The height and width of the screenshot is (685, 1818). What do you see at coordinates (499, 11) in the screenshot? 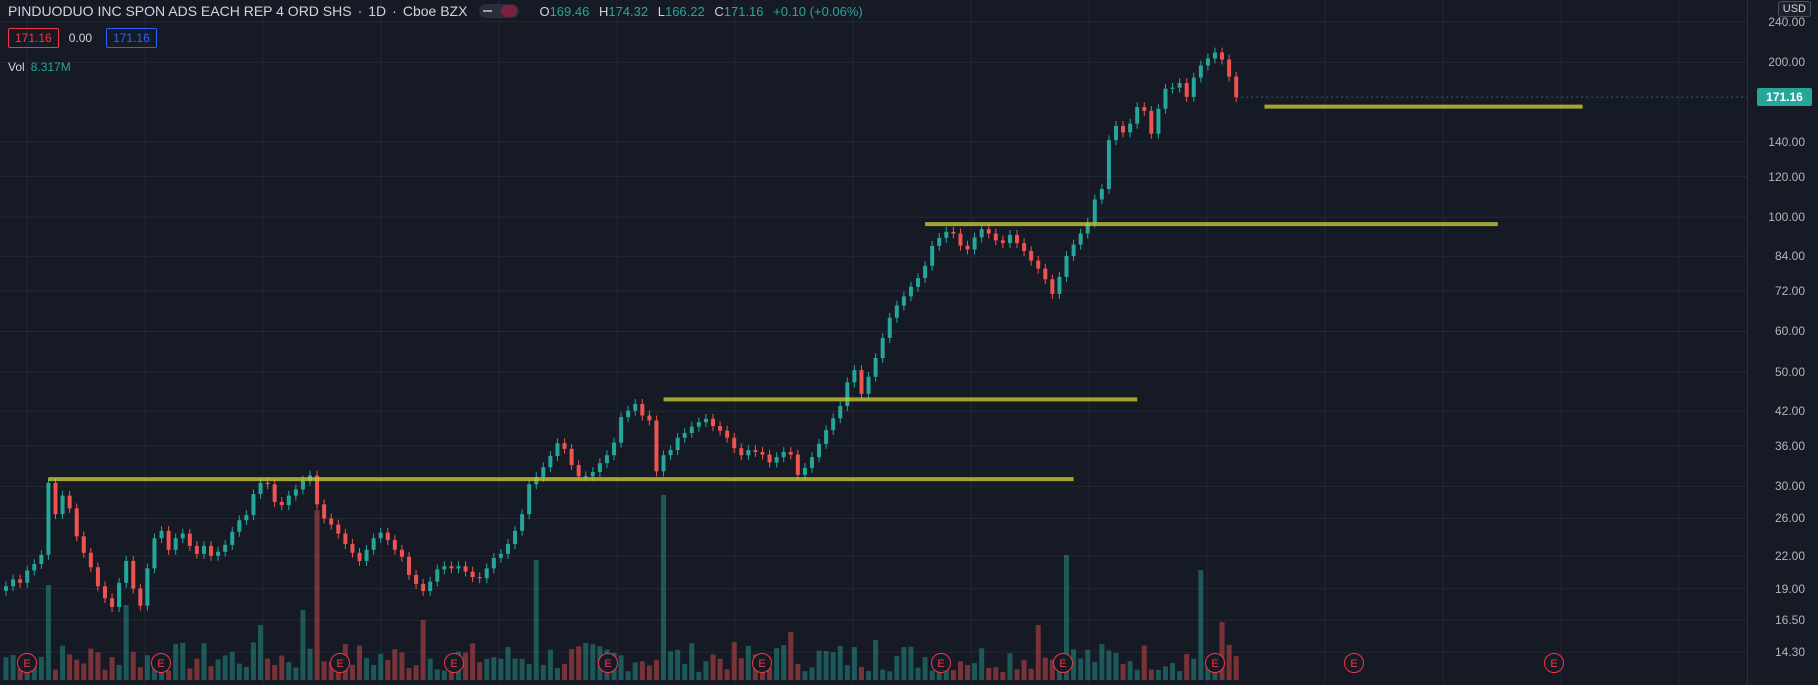
I see `market-status-toggle` at bounding box center [499, 11].